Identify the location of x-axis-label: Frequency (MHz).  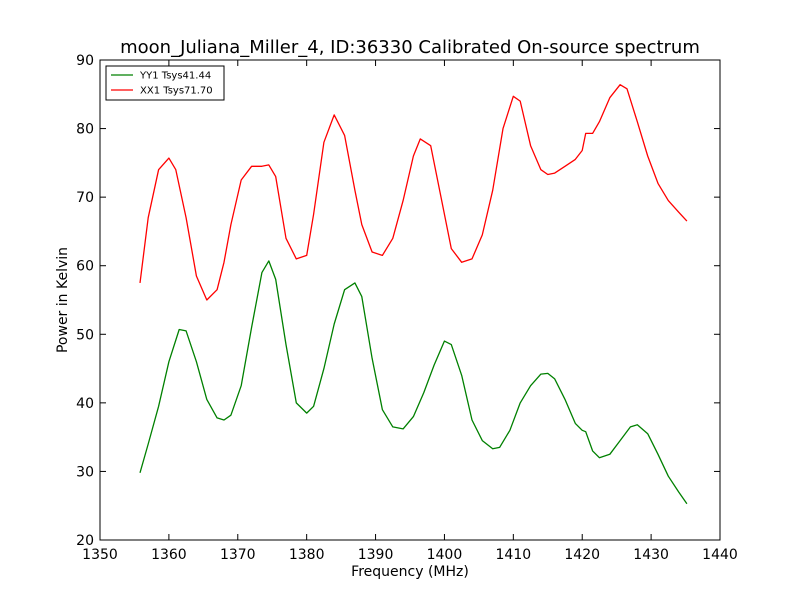
(410, 572).